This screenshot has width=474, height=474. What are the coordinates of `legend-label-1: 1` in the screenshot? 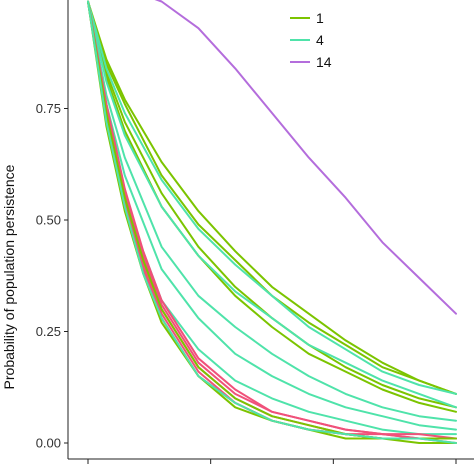 It's located at (320, 18).